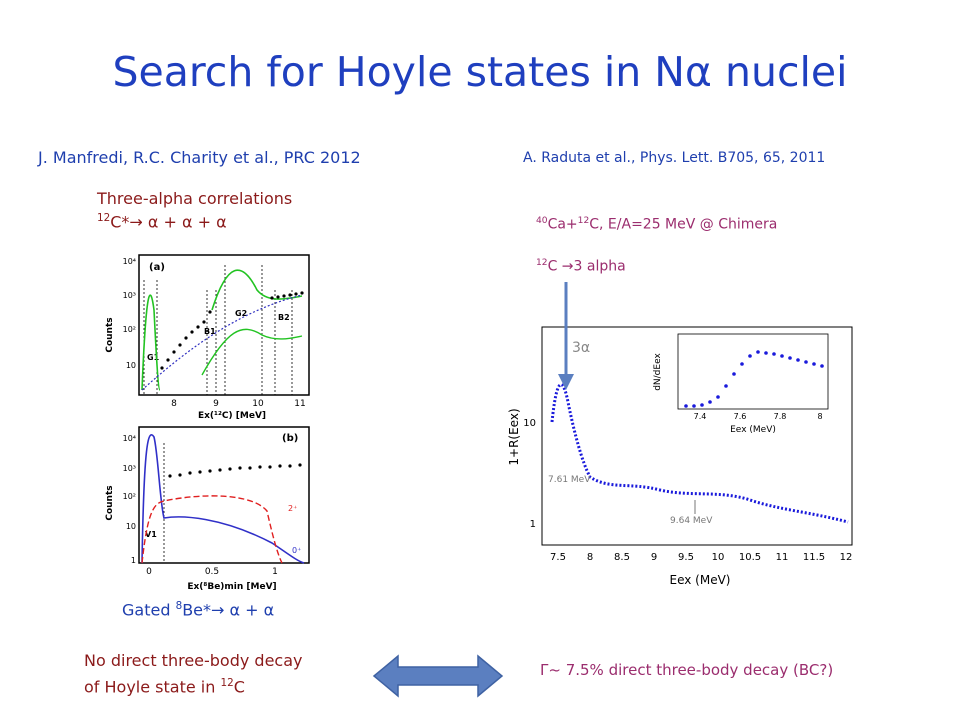 Image resolution: width=960 pixels, height=720 pixels. Describe the element at coordinates (740, 416) in the screenshot. I see `figure-c-inset-xtick-1: 7.6` at that location.